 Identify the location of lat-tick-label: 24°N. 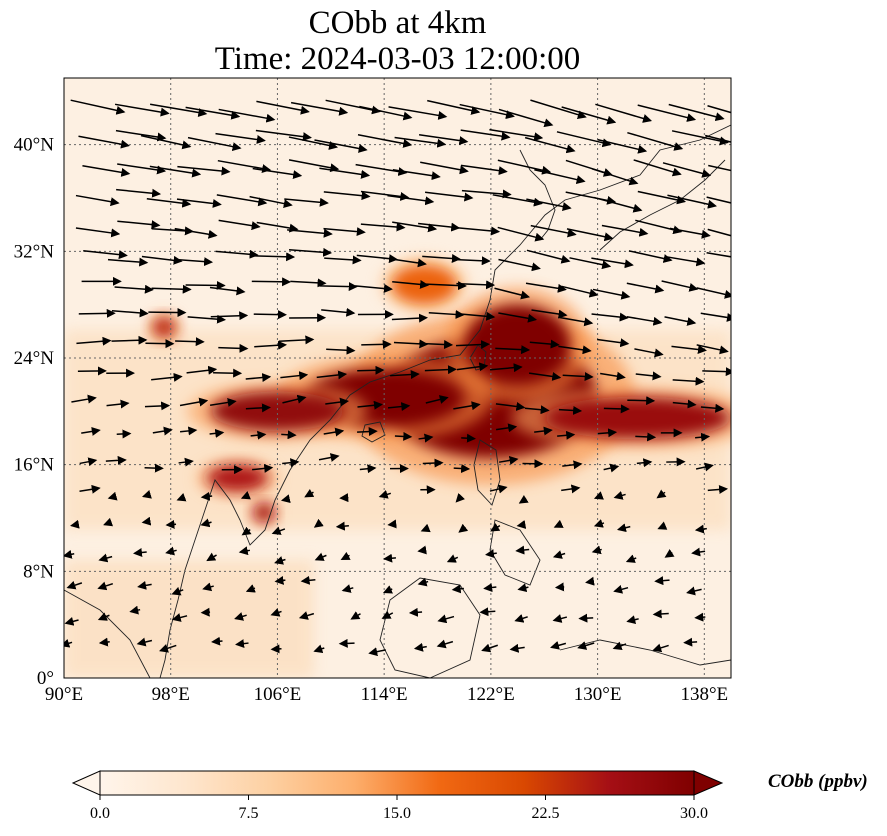
(34, 358).